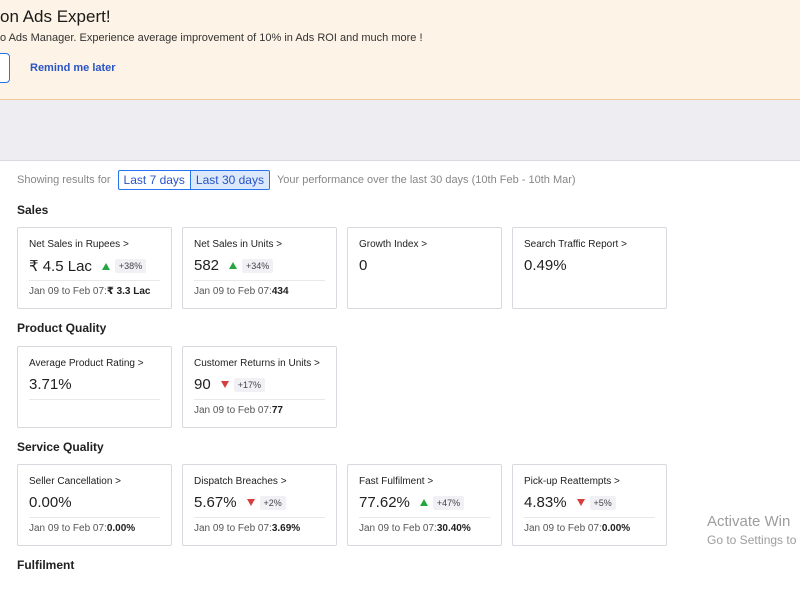  What do you see at coordinates (749, 521) in the screenshot?
I see `watermark-line-1: Activate Win` at bounding box center [749, 521].